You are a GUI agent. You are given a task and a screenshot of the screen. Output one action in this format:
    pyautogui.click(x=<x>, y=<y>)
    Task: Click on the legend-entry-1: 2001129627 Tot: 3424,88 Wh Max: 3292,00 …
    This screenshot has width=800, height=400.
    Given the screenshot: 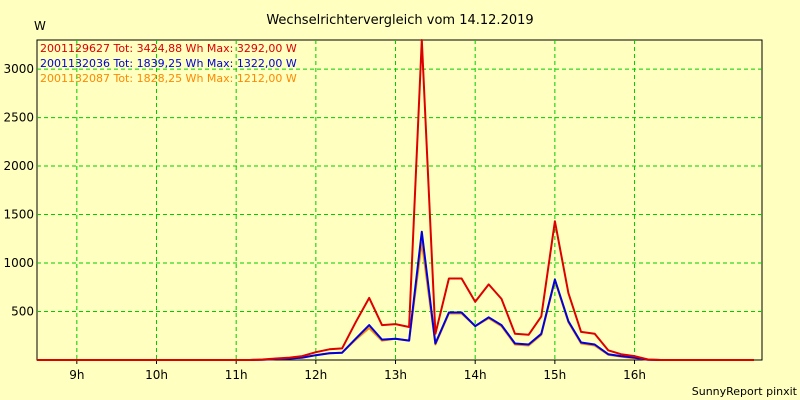 What is the action you would take?
    pyautogui.click(x=168, y=48)
    